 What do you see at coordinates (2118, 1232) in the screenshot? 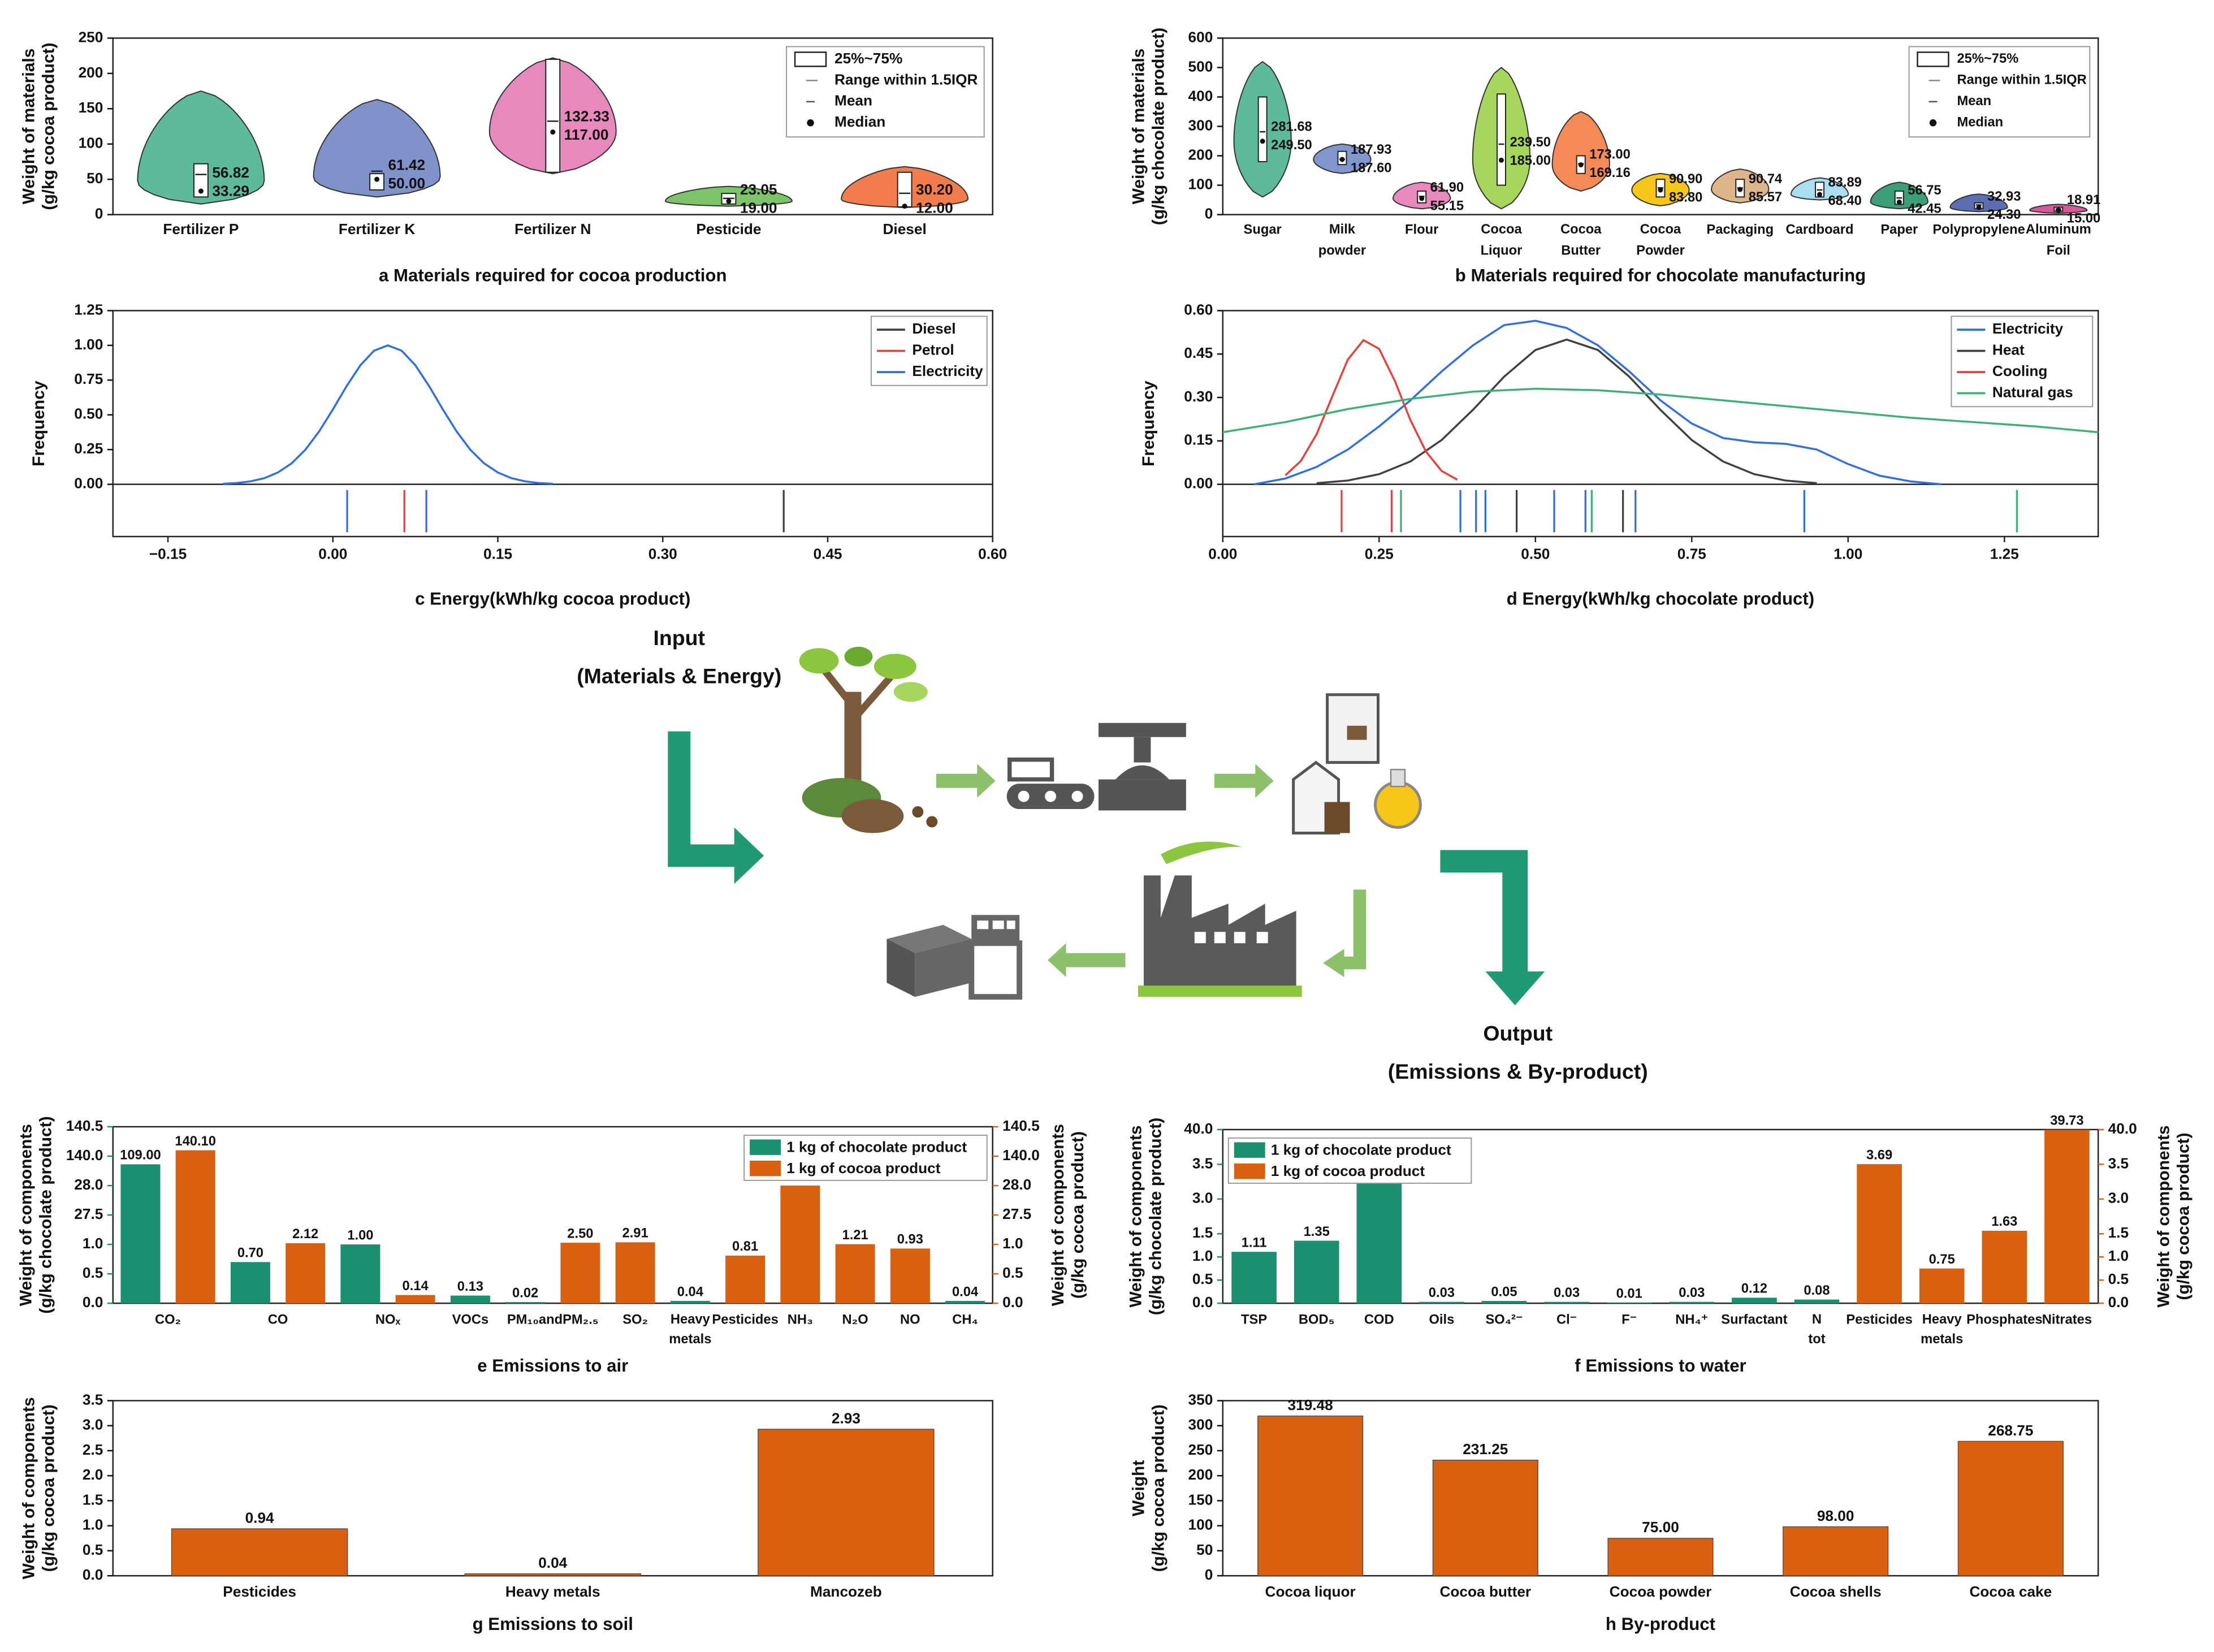
I see `y-tick-label: 1.5` at bounding box center [2118, 1232].